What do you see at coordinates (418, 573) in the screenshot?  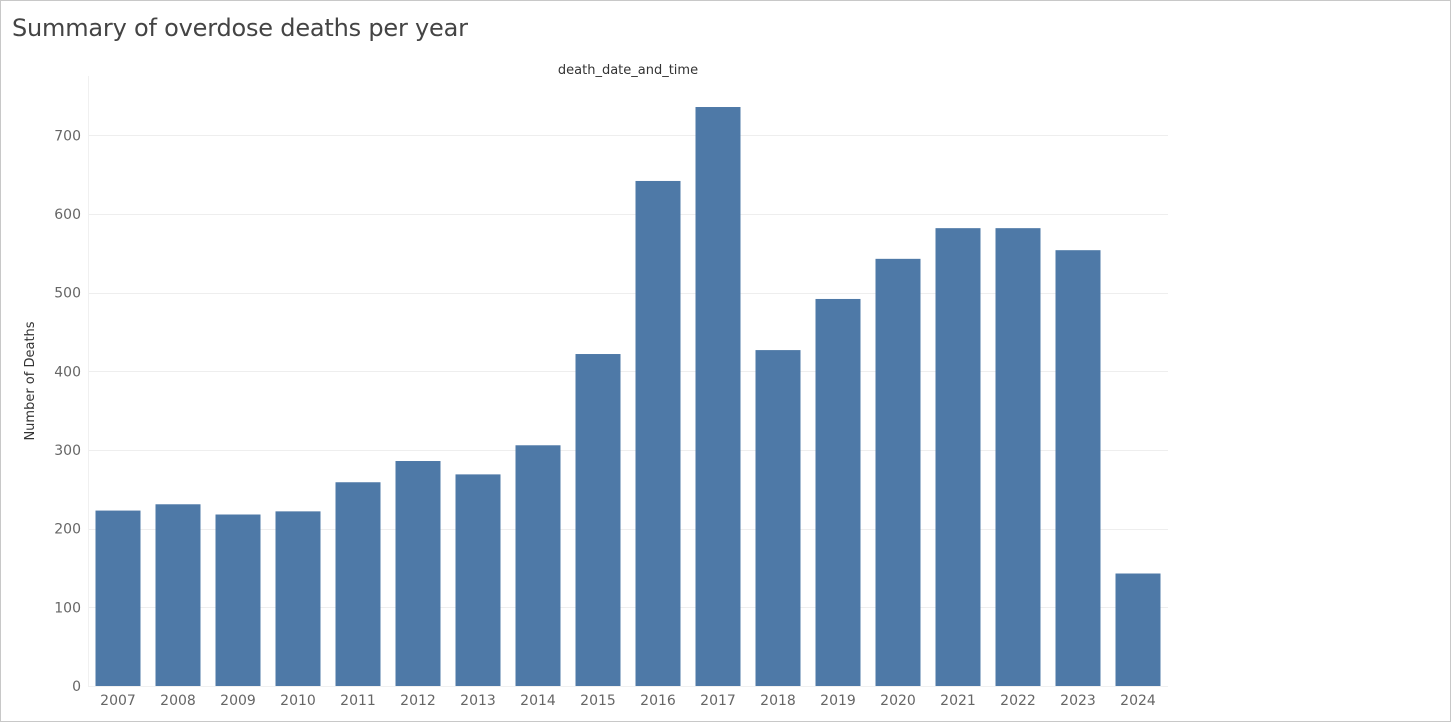 I see `bar-2012` at bounding box center [418, 573].